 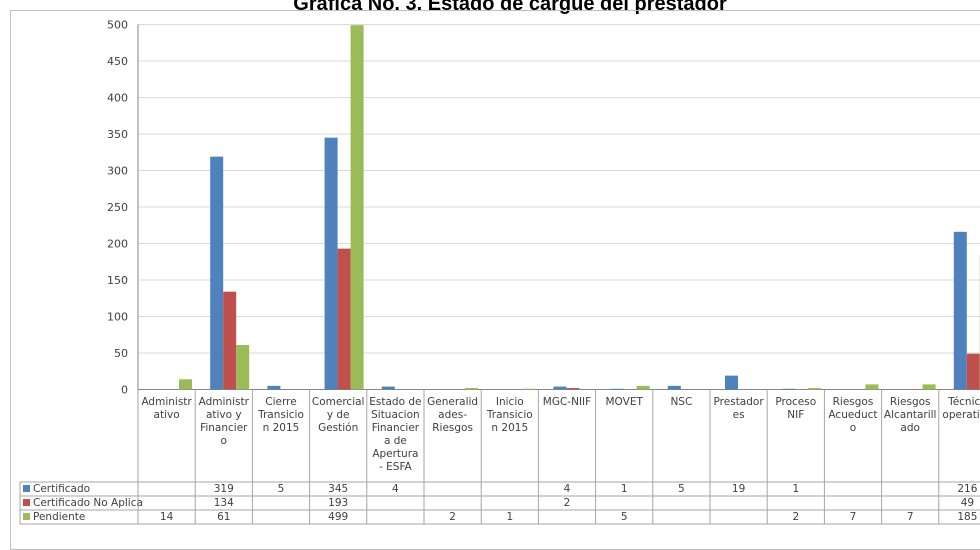 What do you see at coordinates (795, 436) in the screenshot?
I see `category-label: Proceso NIF` at bounding box center [795, 436].